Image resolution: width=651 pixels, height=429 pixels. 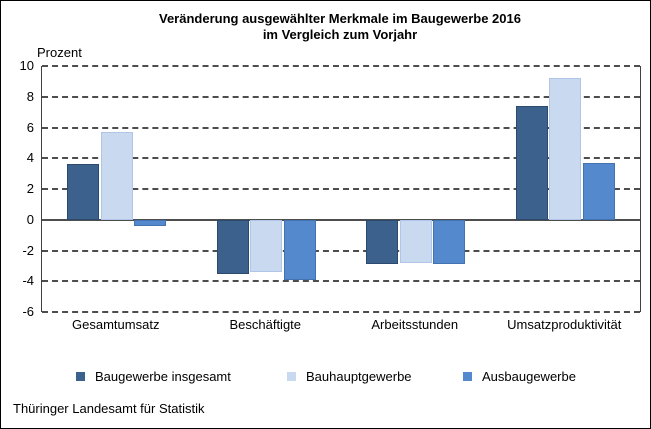 I want to click on y-tick-label: 10, so click(x=26, y=65).